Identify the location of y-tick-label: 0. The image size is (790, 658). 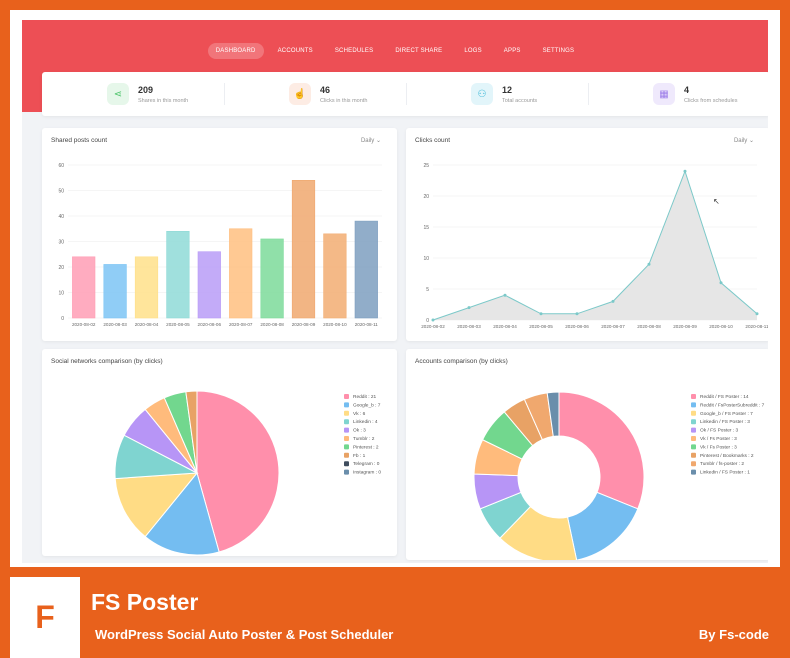
(427, 321).